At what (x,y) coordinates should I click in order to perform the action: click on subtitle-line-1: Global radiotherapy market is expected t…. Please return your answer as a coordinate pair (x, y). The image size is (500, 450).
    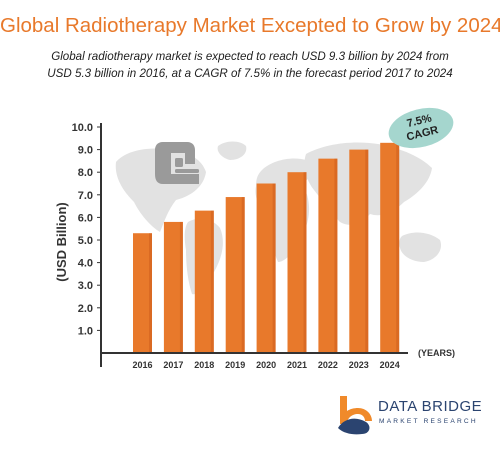
    Looking at the image, I should click on (250, 56).